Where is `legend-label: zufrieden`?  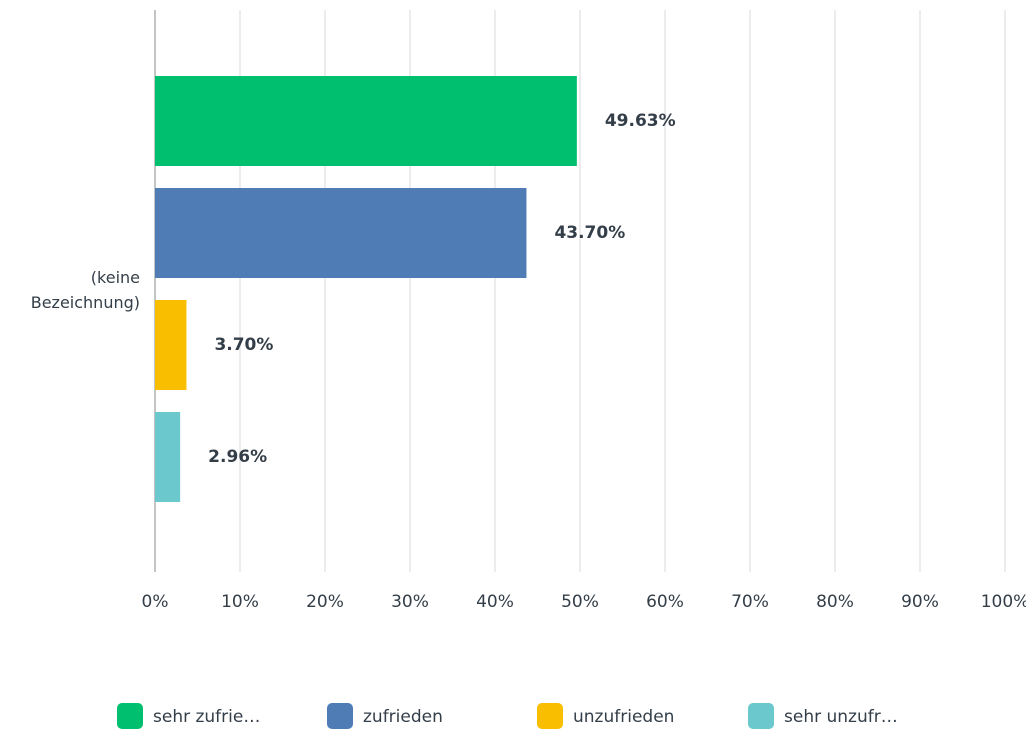 legend-label: zufrieden is located at coordinates (403, 717).